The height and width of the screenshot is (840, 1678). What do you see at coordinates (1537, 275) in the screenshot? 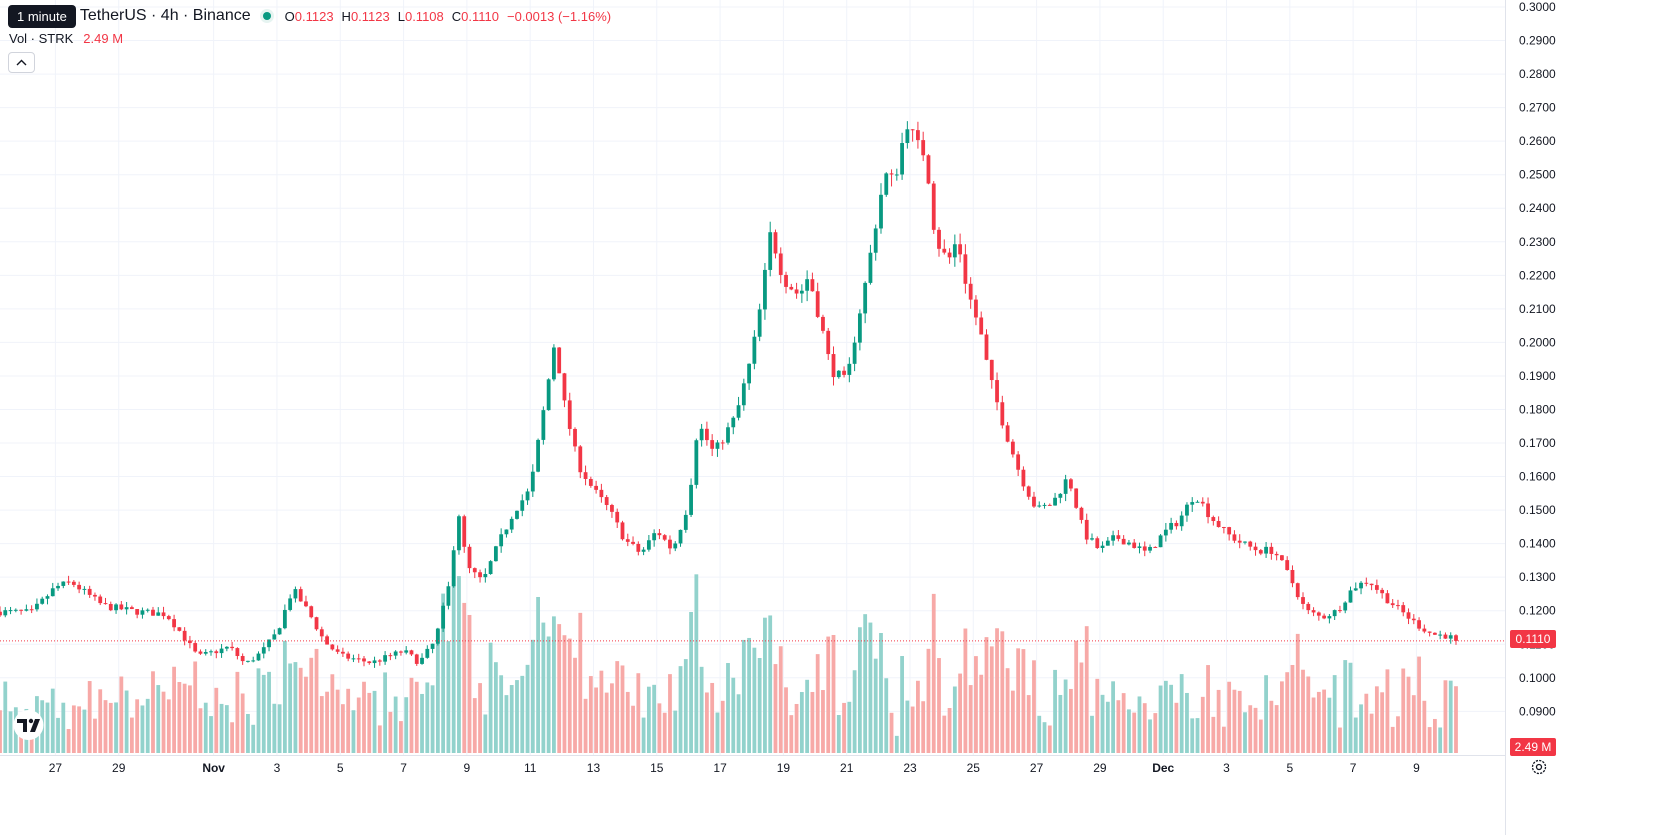
I see `price-tick-label: 0.2200` at bounding box center [1537, 275].